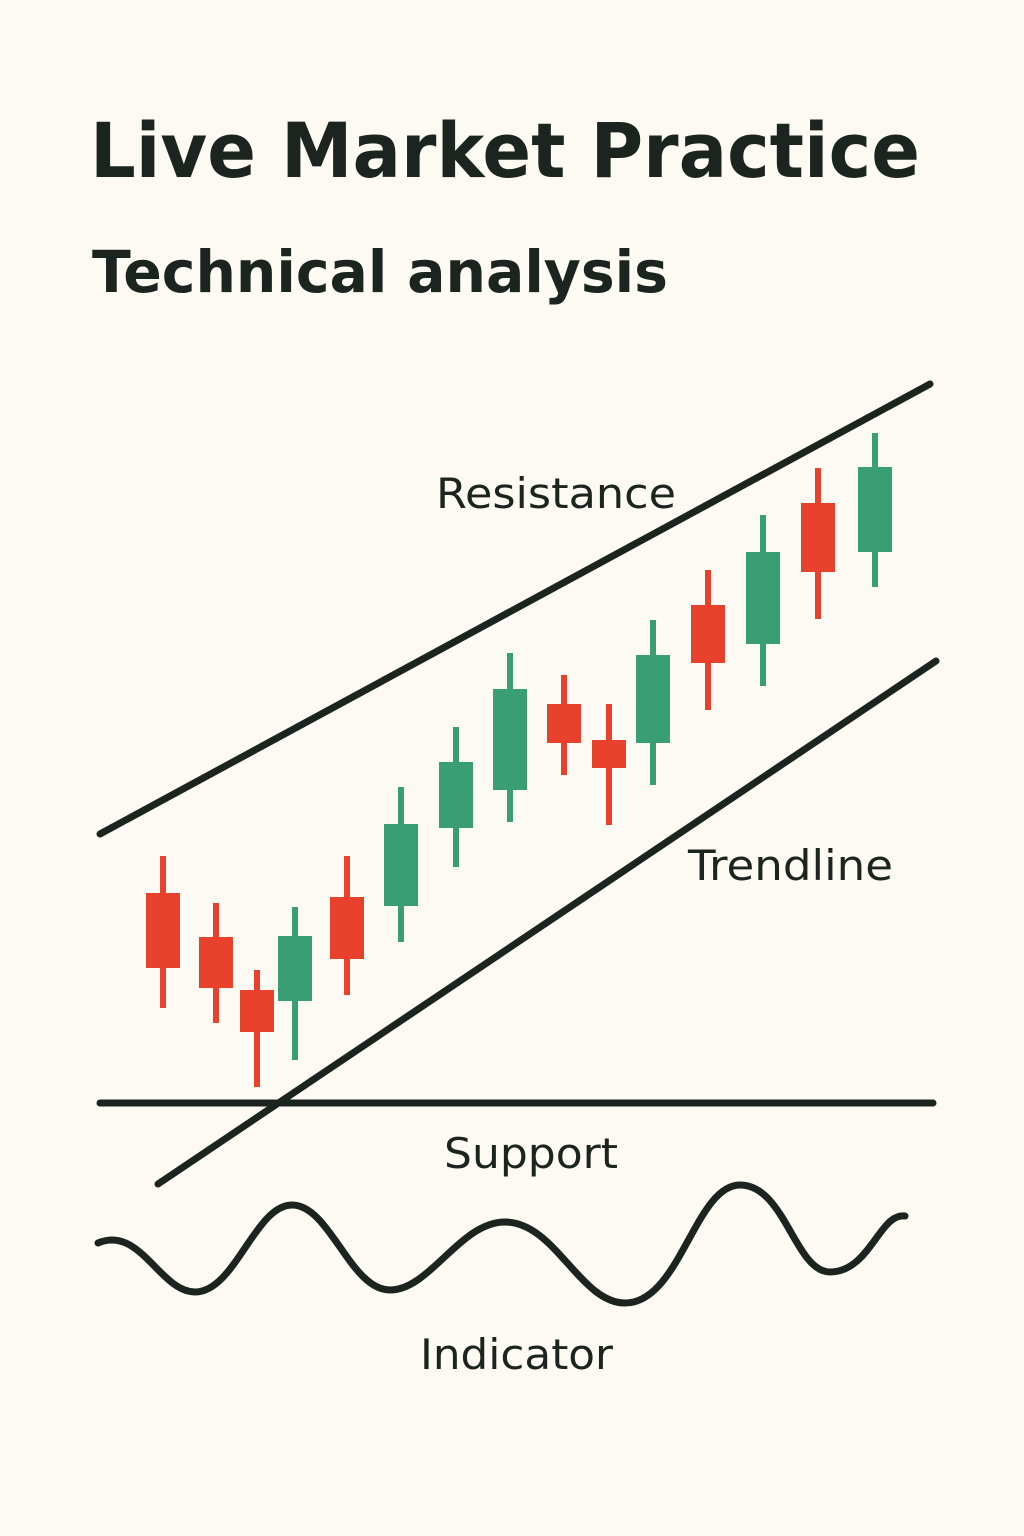 The width and height of the screenshot is (1024, 1536). I want to click on indicator-wave, so click(501, 1244).